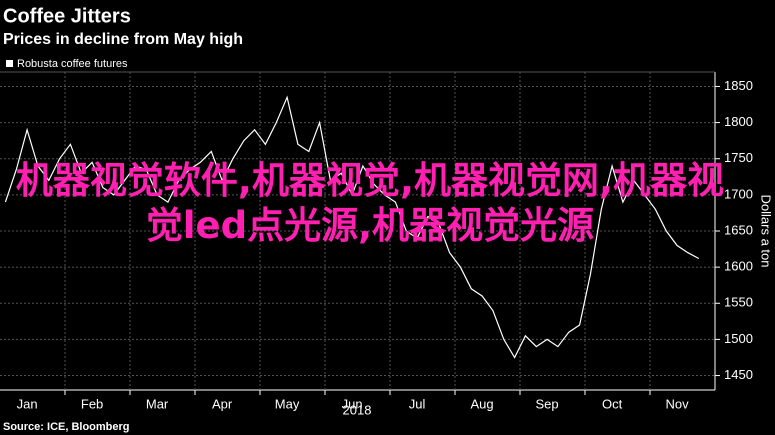  Describe the element at coordinates (738, 157) in the screenshot. I see `y-tick-label: 1750` at that location.